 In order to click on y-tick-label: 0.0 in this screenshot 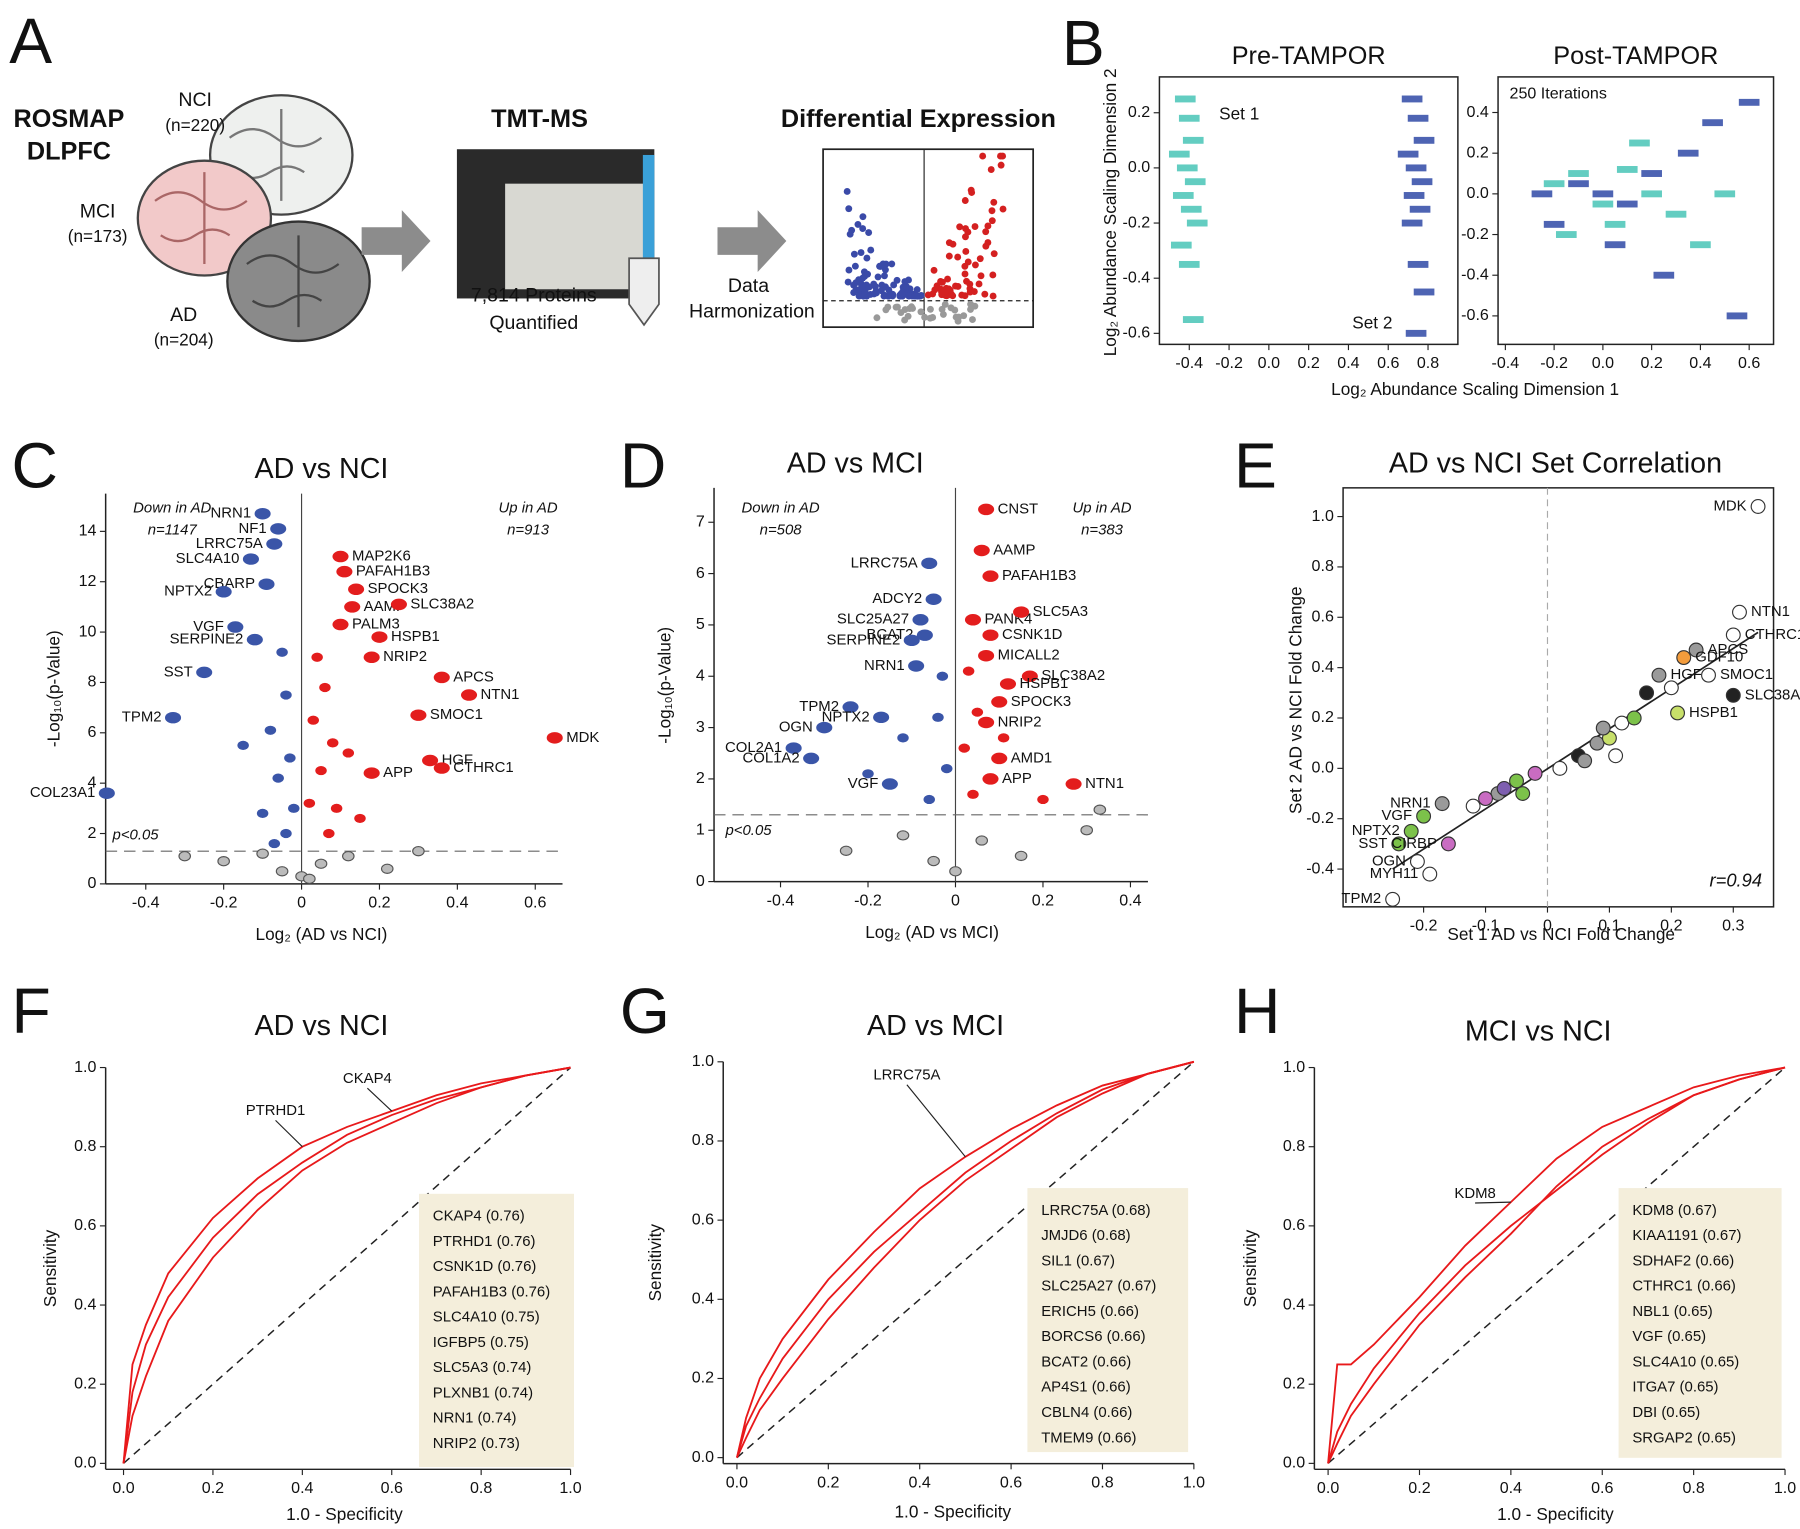, I will do `click(1139, 167)`.